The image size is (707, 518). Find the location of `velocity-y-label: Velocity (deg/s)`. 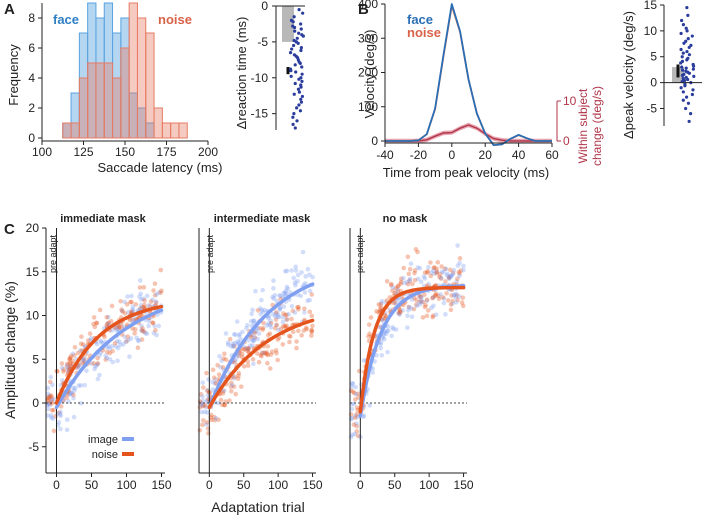

velocity-y-label: Velocity (deg/s) is located at coordinates (369, 74).